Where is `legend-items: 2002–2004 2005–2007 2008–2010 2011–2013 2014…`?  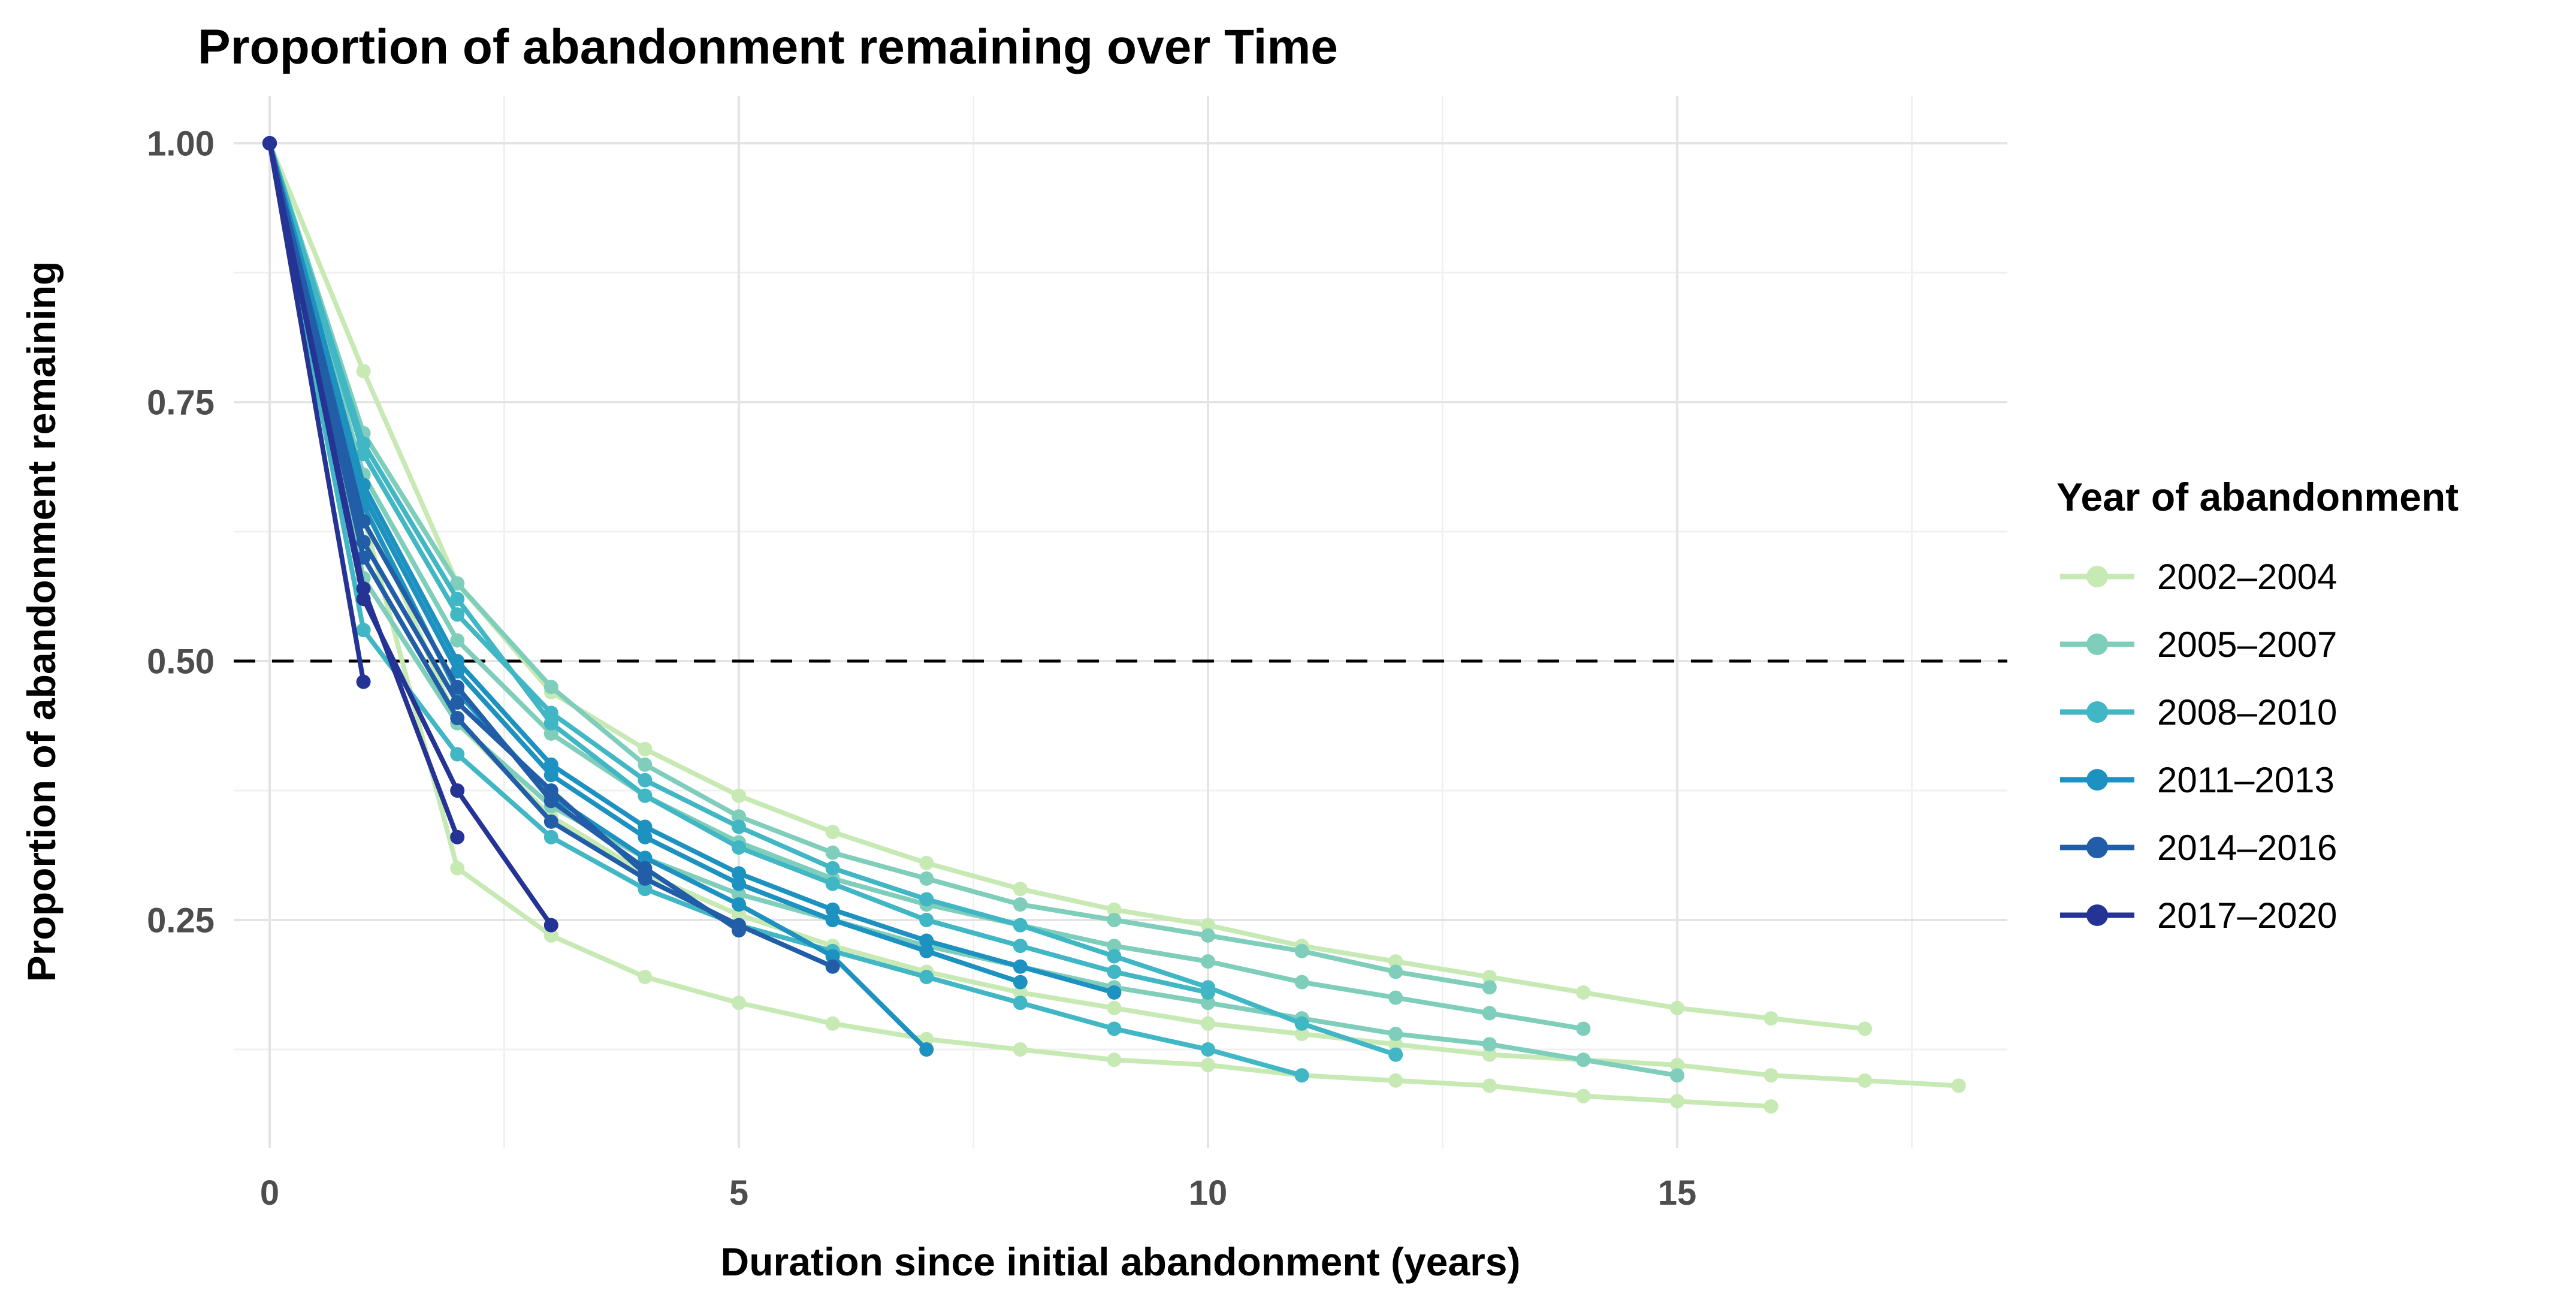 legend-items: 2002–2004 2005–2007 2008–2010 2011–2013 2014… is located at coordinates (2199, 746).